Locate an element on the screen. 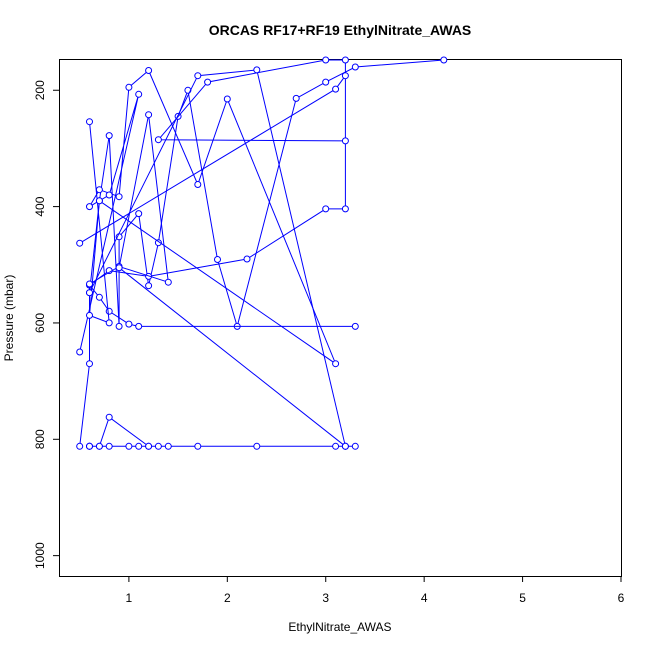 The image size is (650, 650). y-axis-label: Pressure (mbar) is located at coordinates (9, 318).